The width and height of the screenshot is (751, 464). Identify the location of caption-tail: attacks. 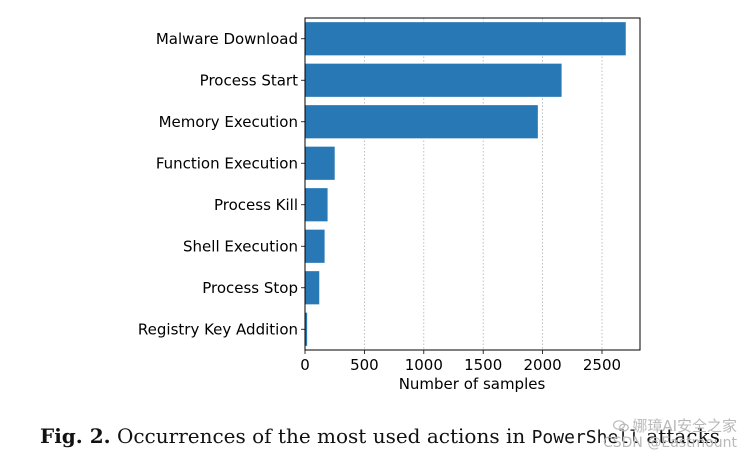
(683, 436).